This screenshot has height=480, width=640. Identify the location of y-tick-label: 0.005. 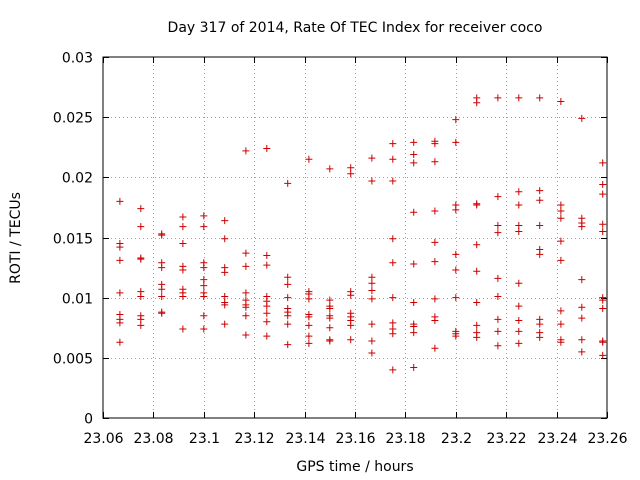
(73, 360).